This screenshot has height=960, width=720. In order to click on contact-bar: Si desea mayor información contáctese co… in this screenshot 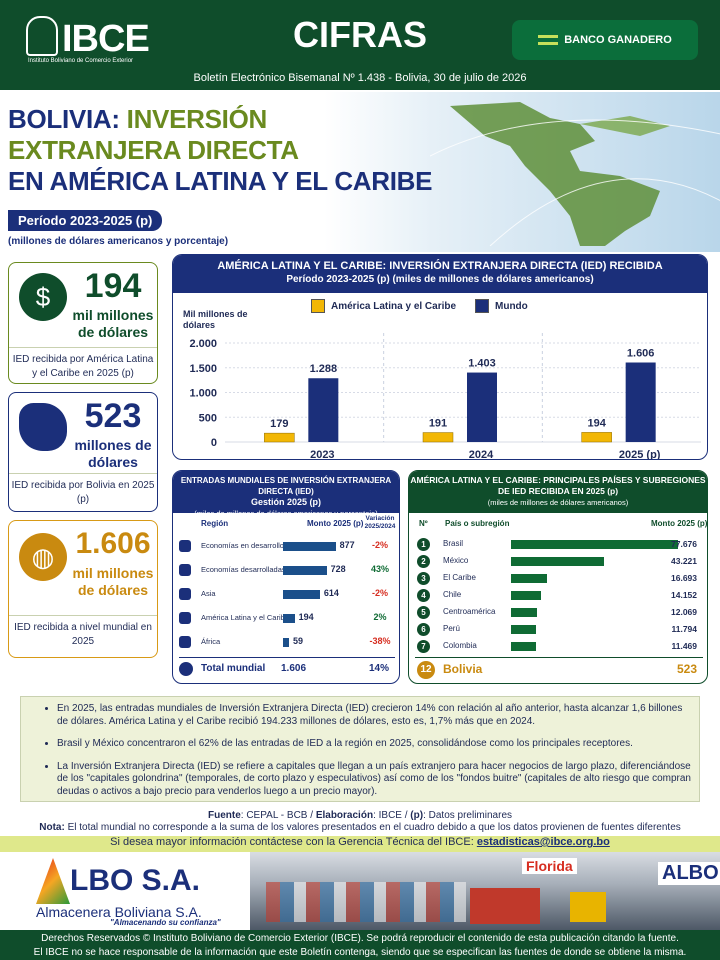, I will do `click(360, 844)`.